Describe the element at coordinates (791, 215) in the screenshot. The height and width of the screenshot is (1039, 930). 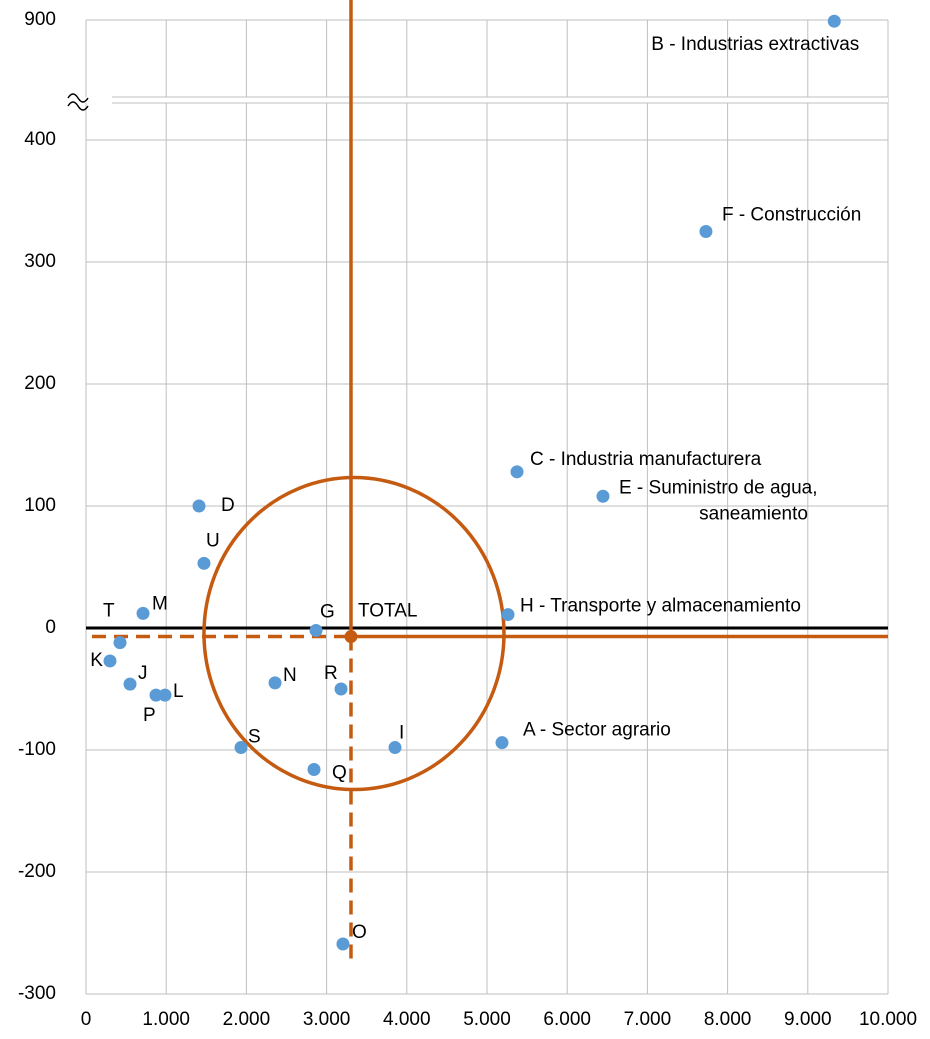
I see `point-label: F - Construcción` at that location.